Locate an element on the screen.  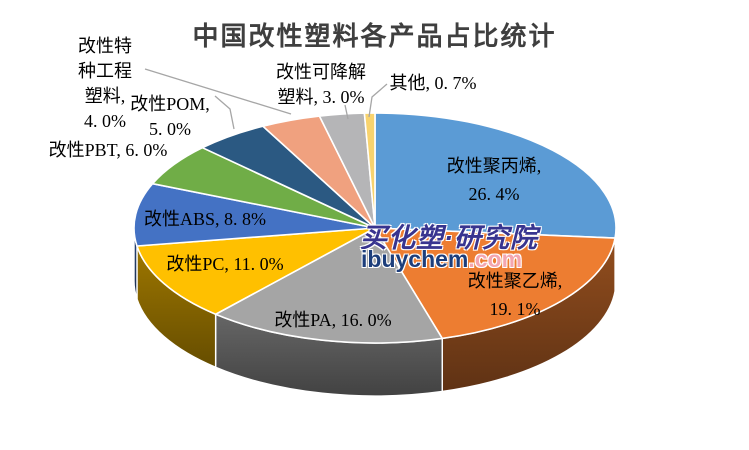
slice-label-9: 其他, 0. 7% is located at coordinates (433, 83).